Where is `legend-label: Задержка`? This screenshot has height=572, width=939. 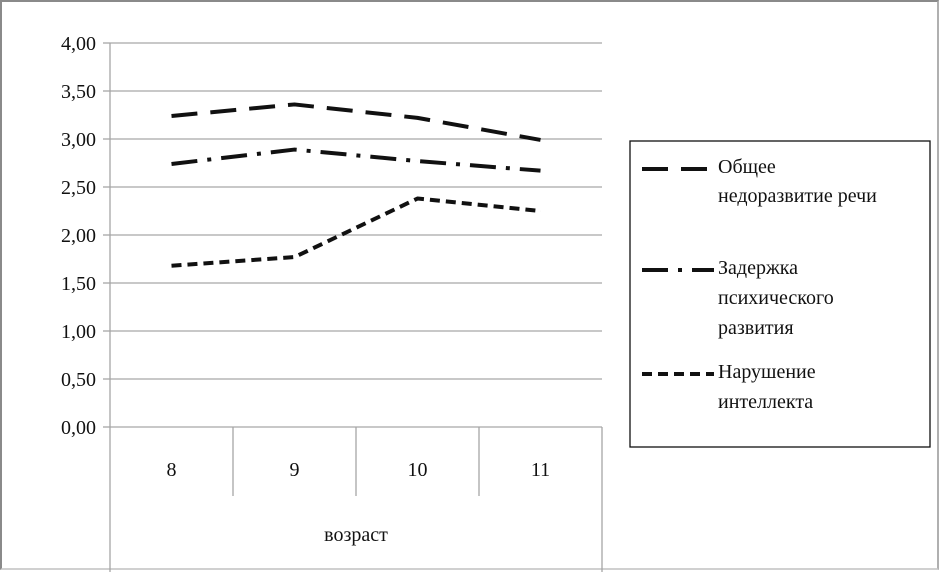
legend-label: Задержка is located at coordinates (758, 268).